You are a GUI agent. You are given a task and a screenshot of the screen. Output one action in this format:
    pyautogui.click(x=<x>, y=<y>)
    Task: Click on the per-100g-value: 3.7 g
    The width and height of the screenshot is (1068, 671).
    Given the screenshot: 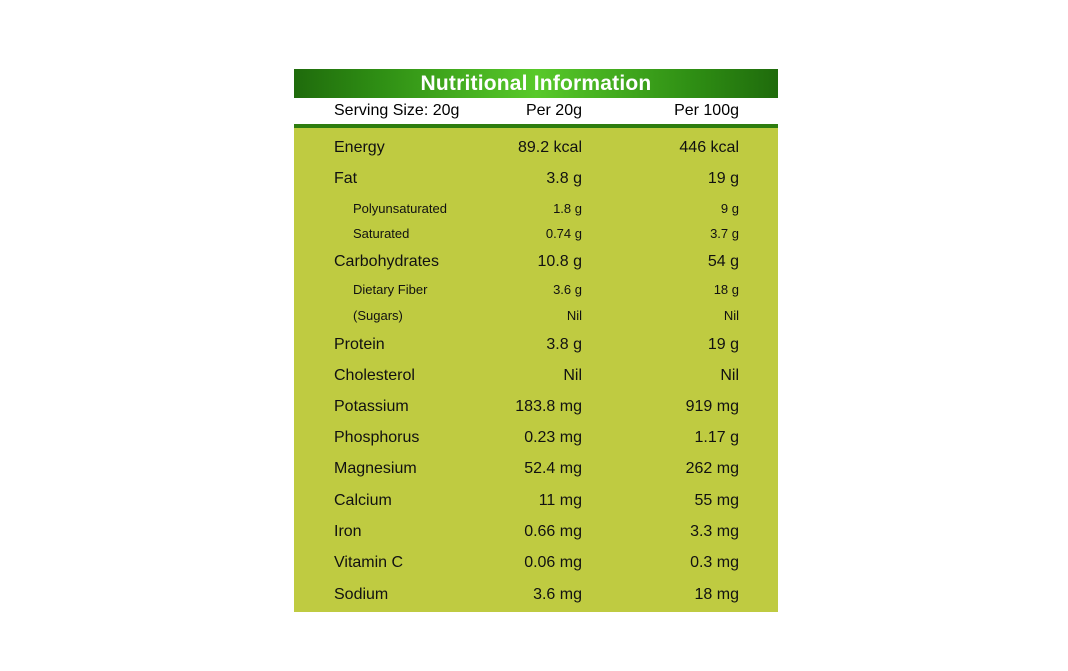 What is the action you would take?
    pyautogui.click(x=724, y=233)
    